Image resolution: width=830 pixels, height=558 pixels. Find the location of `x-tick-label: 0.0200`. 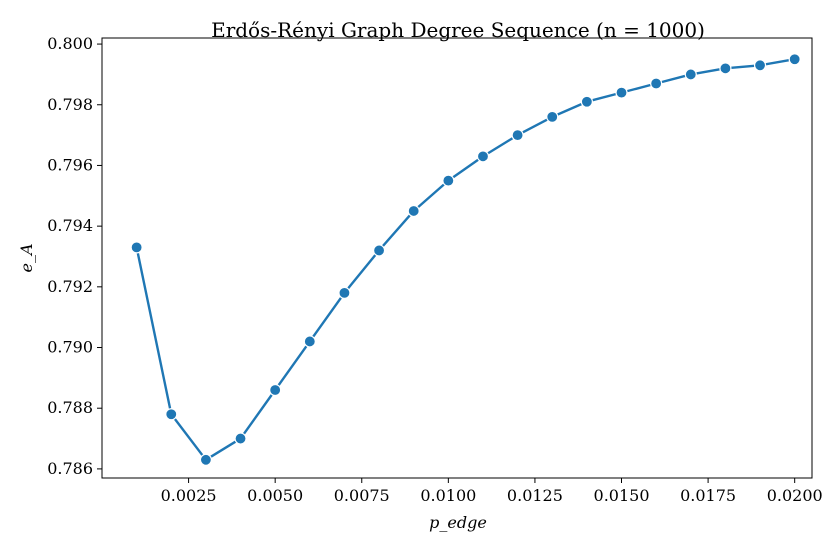

x-tick-label: 0.0200 is located at coordinates (795, 495).